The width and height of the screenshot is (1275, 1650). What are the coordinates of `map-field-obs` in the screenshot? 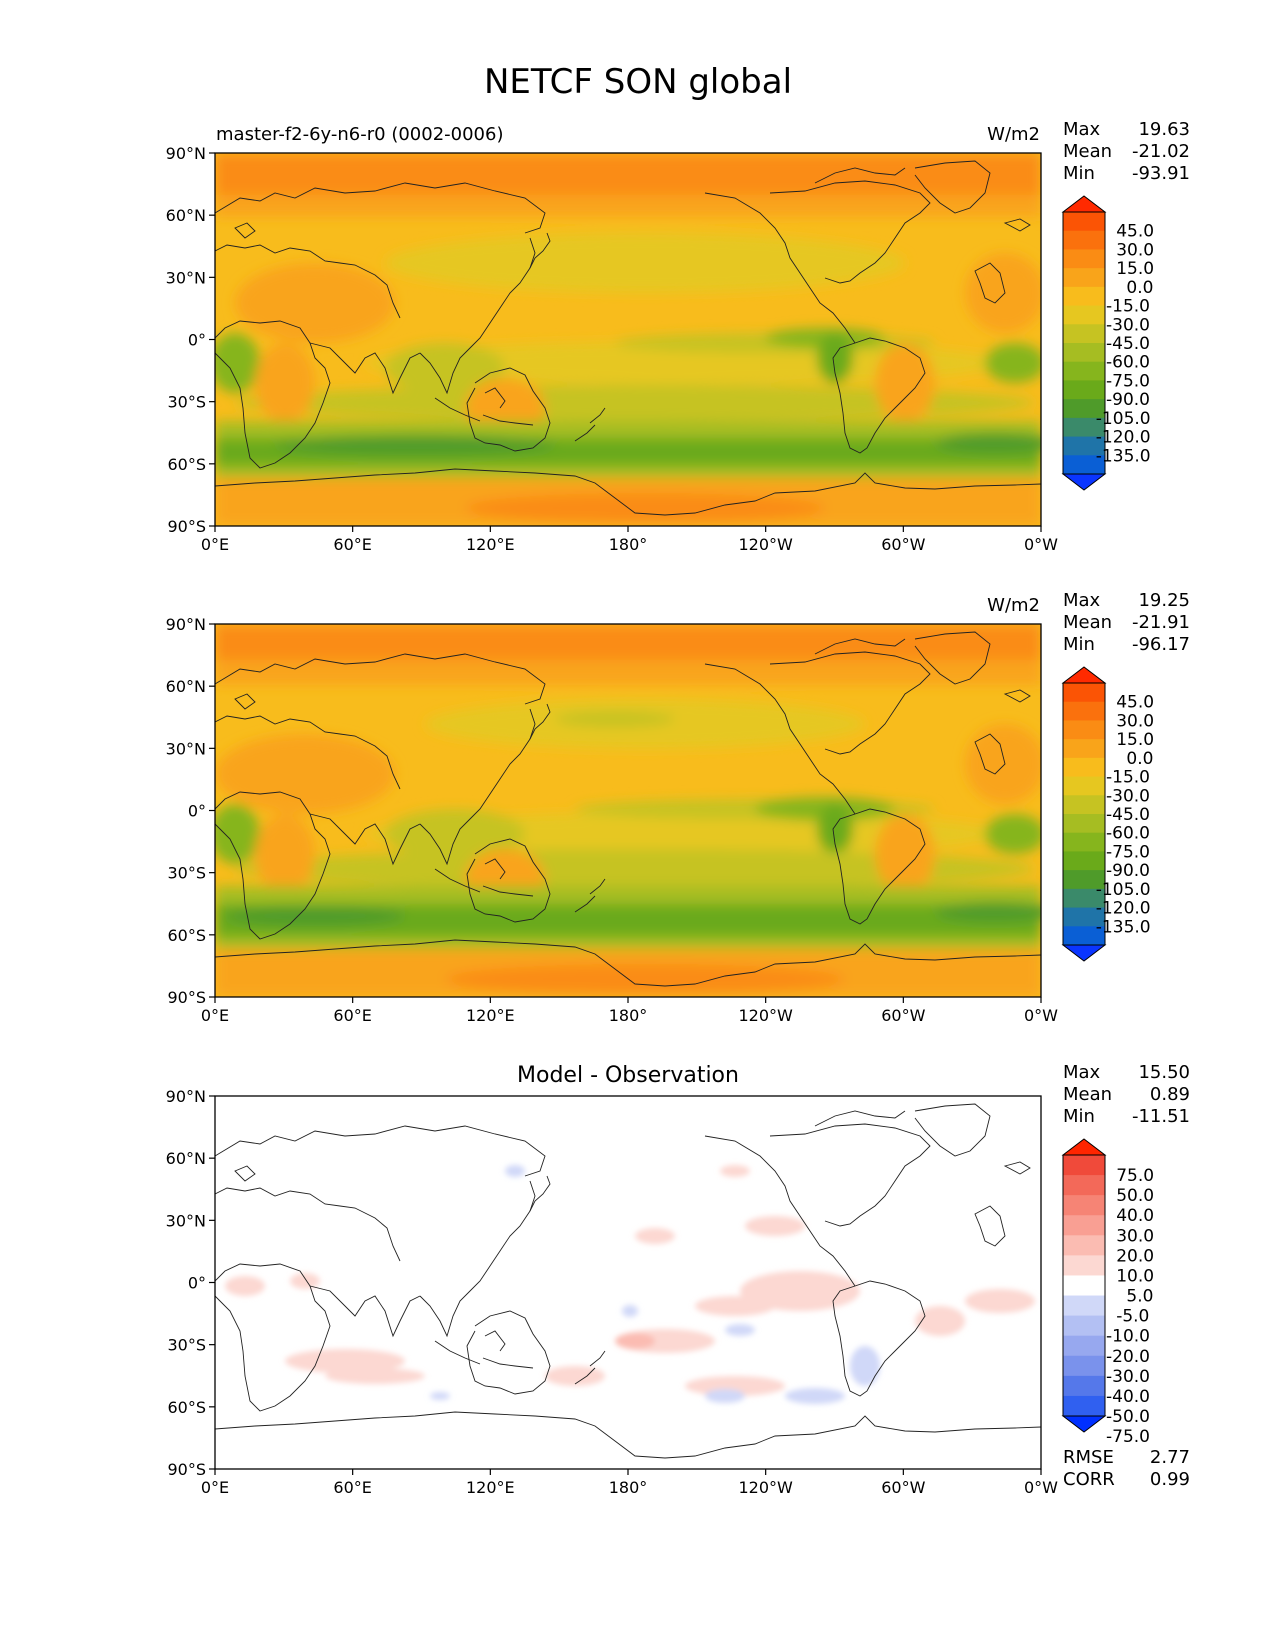 It's located at (628, 810).